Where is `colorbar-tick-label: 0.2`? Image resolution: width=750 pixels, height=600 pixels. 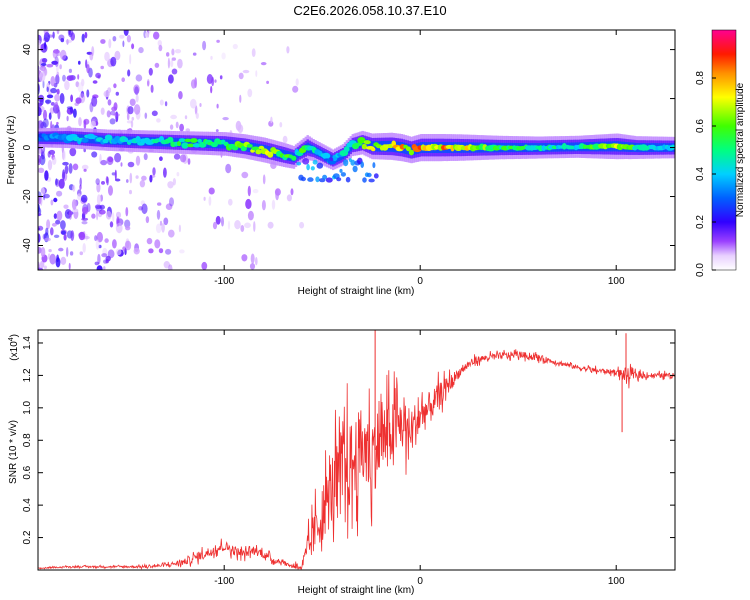
colorbar-tick-label: 0.2 is located at coordinates (700, 222).